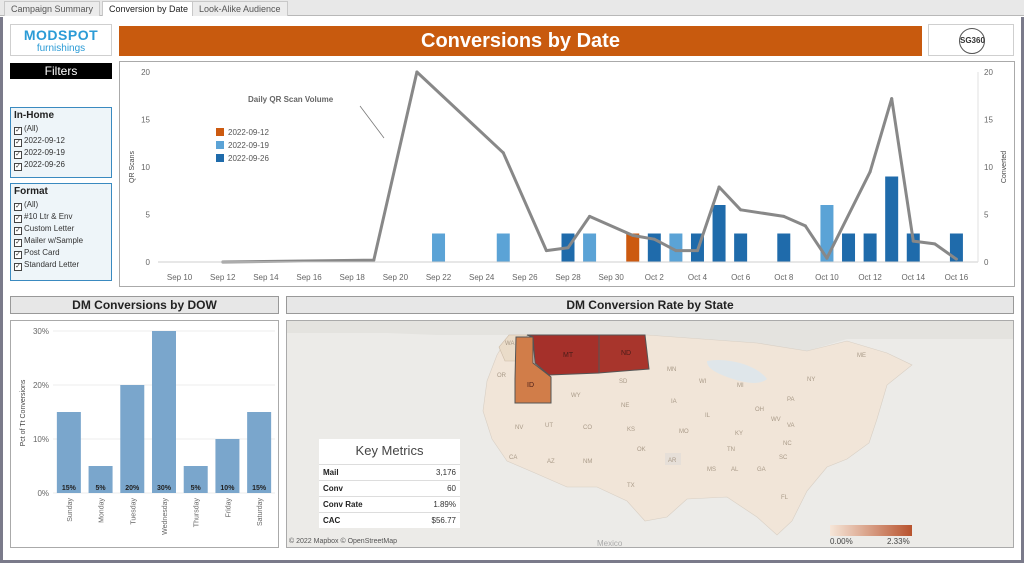  Describe the element at coordinates (587, 428) in the screenshot. I see `state-label-co: CO` at that location.